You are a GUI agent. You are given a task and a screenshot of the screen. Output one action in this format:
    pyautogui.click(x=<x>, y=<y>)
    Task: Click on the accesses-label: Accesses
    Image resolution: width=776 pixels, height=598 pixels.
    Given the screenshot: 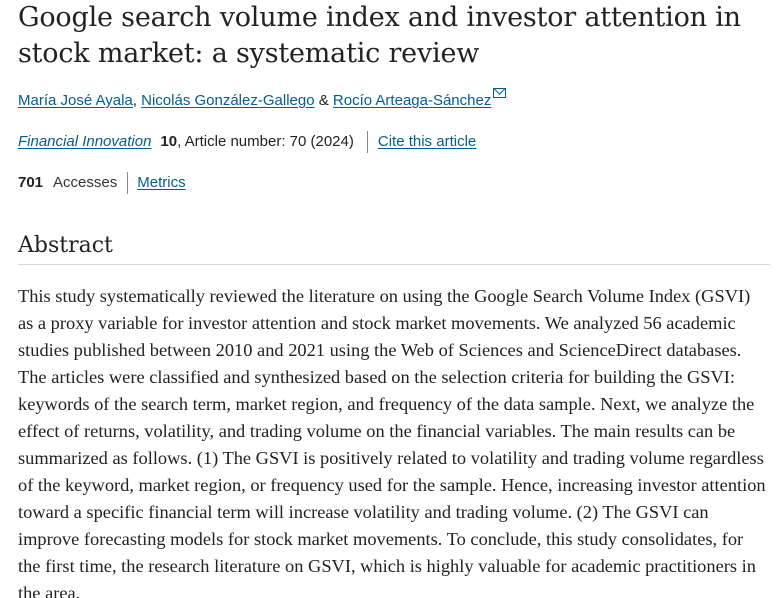 What is the action you would take?
    pyautogui.click(x=85, y=182)
    